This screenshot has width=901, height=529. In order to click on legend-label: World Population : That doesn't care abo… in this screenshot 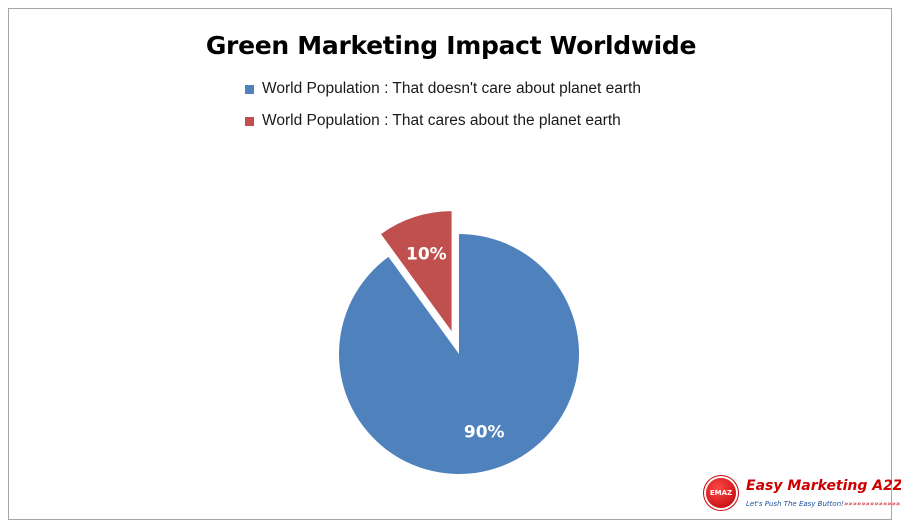, I will do `click(451, 88)`.